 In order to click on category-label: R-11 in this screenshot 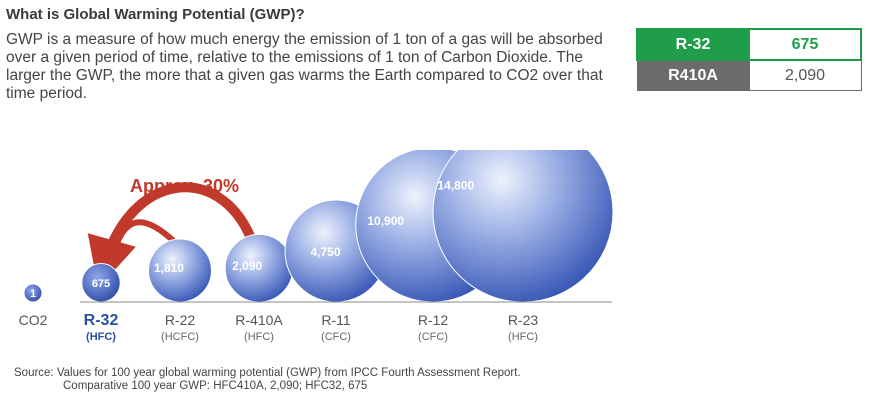, I will do `click(336, 320)`.